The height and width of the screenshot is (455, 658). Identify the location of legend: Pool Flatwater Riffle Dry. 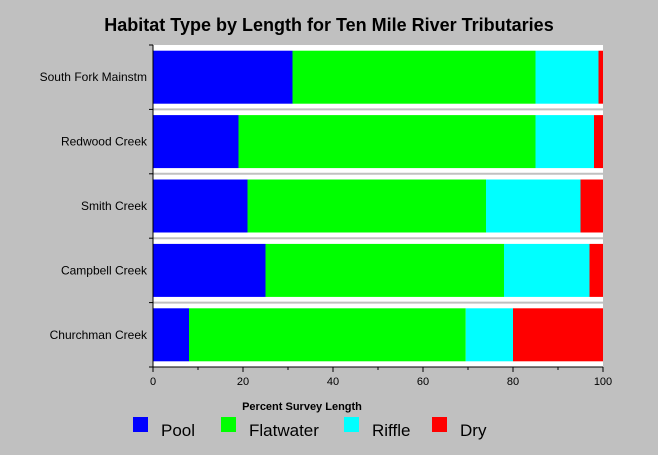
(310, 428).